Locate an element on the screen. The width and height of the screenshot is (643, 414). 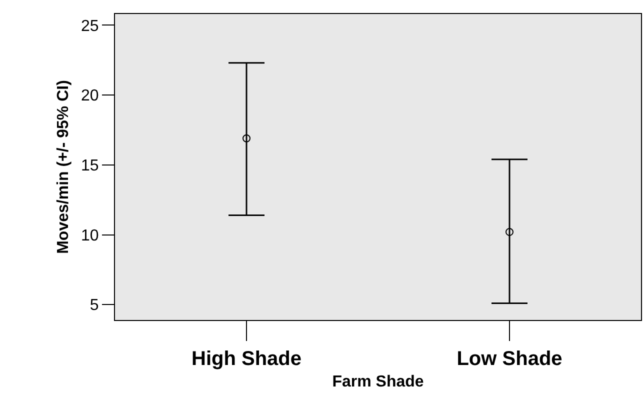
x-tick-label: Low Shade is located at coordinates (509, 359).